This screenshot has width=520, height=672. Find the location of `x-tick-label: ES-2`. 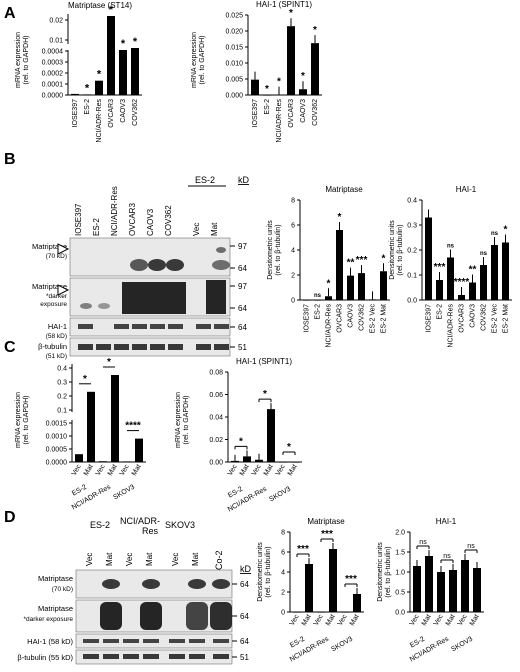

x-tick-label: ES-2 is located at coordinates (267, 107).